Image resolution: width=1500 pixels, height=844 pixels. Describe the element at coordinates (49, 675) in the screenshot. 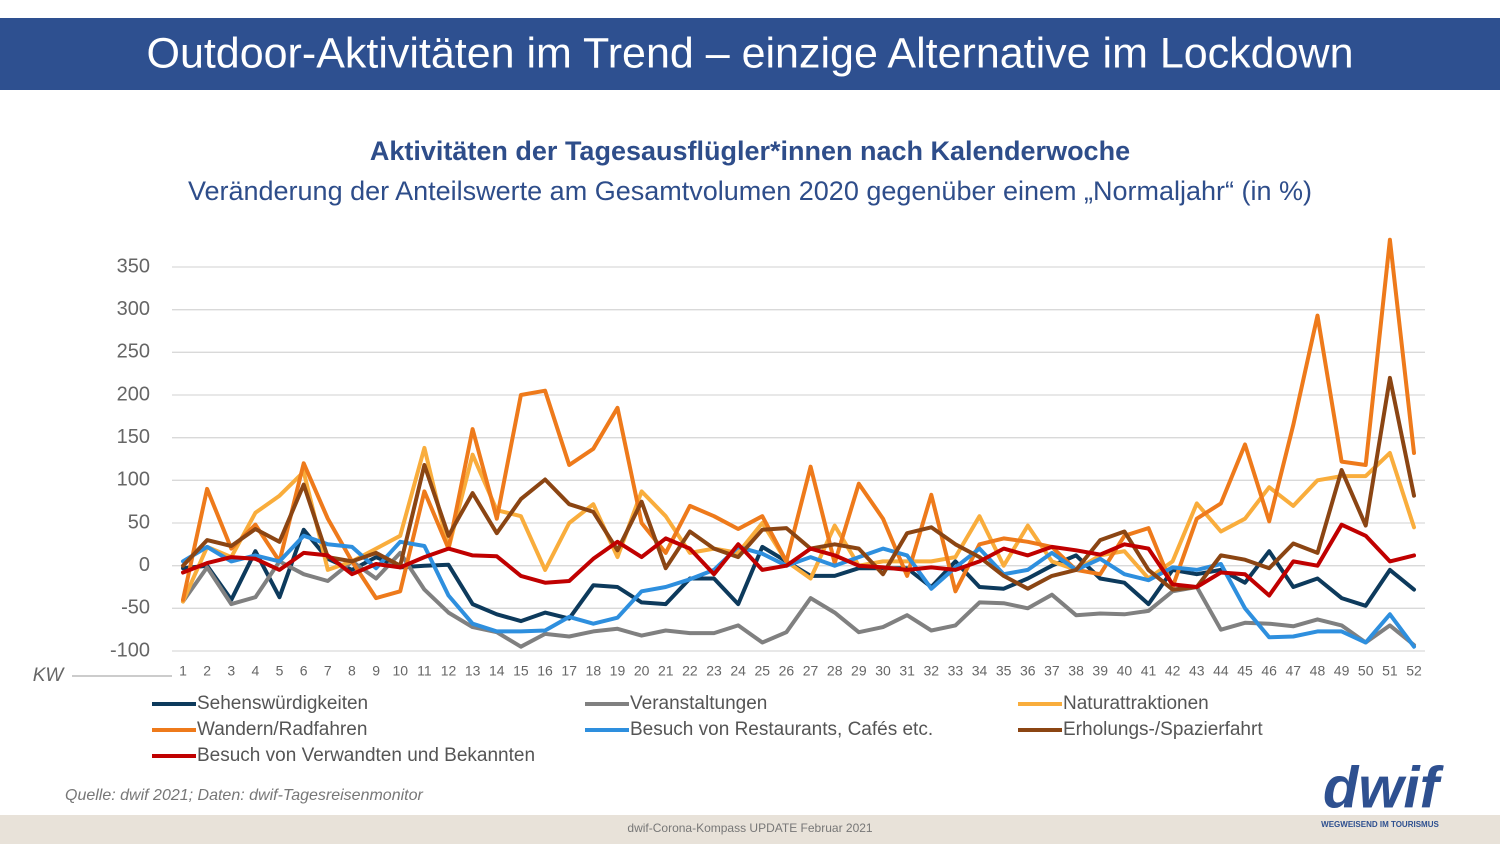

I see `x-axis-label: KW` at that location.